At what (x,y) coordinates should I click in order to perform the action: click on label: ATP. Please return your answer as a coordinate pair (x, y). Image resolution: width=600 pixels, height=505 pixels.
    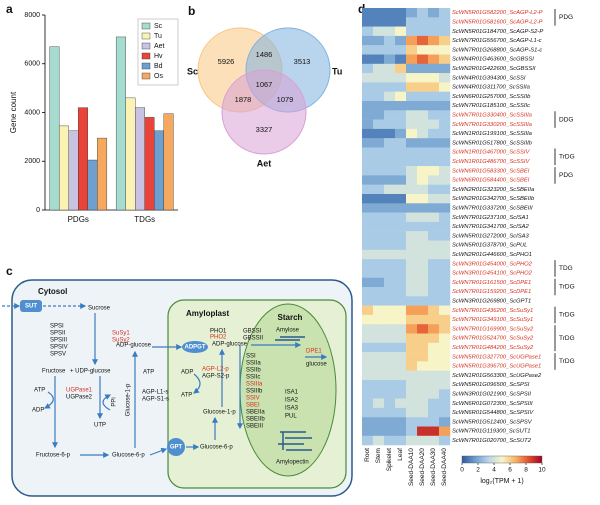
    Looking at the image, I should click on (39, 391).